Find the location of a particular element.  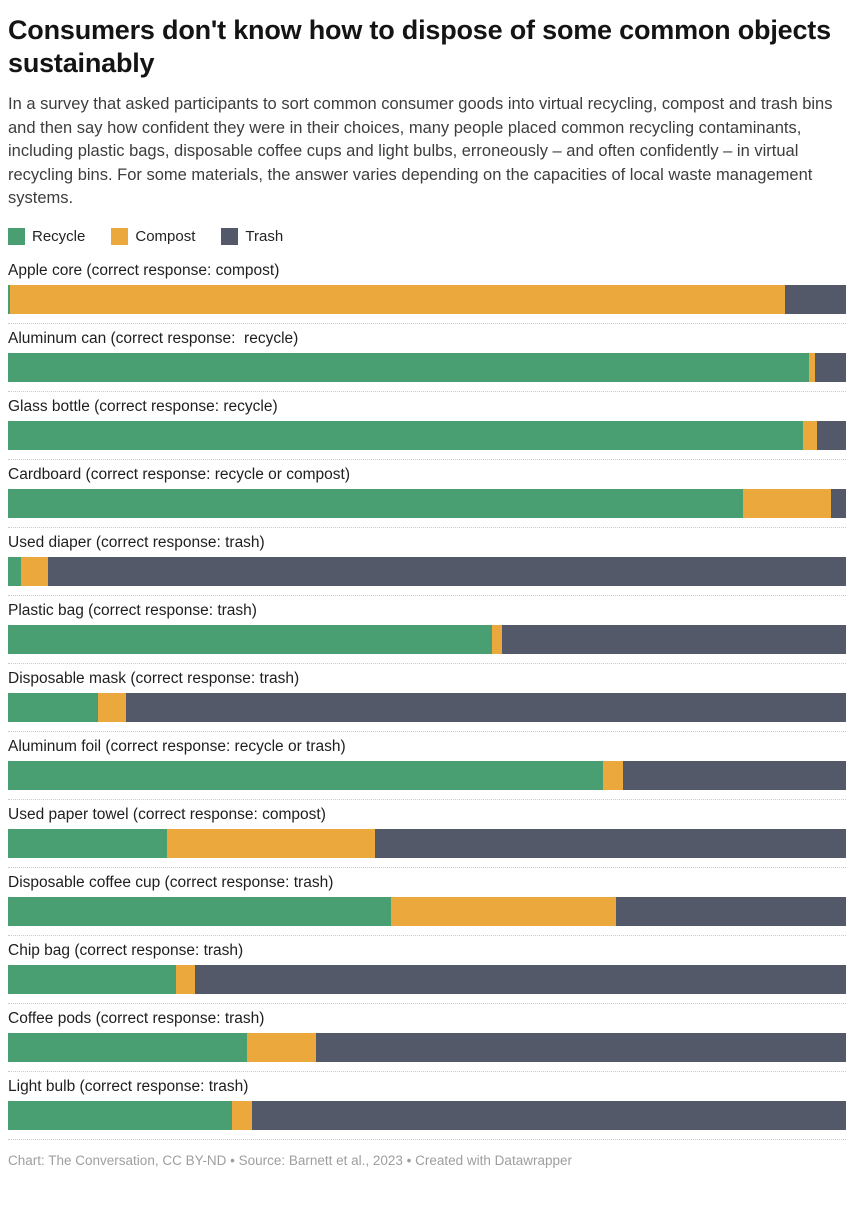

legend-item-trash: Trash is located at coordinates (252, 236).